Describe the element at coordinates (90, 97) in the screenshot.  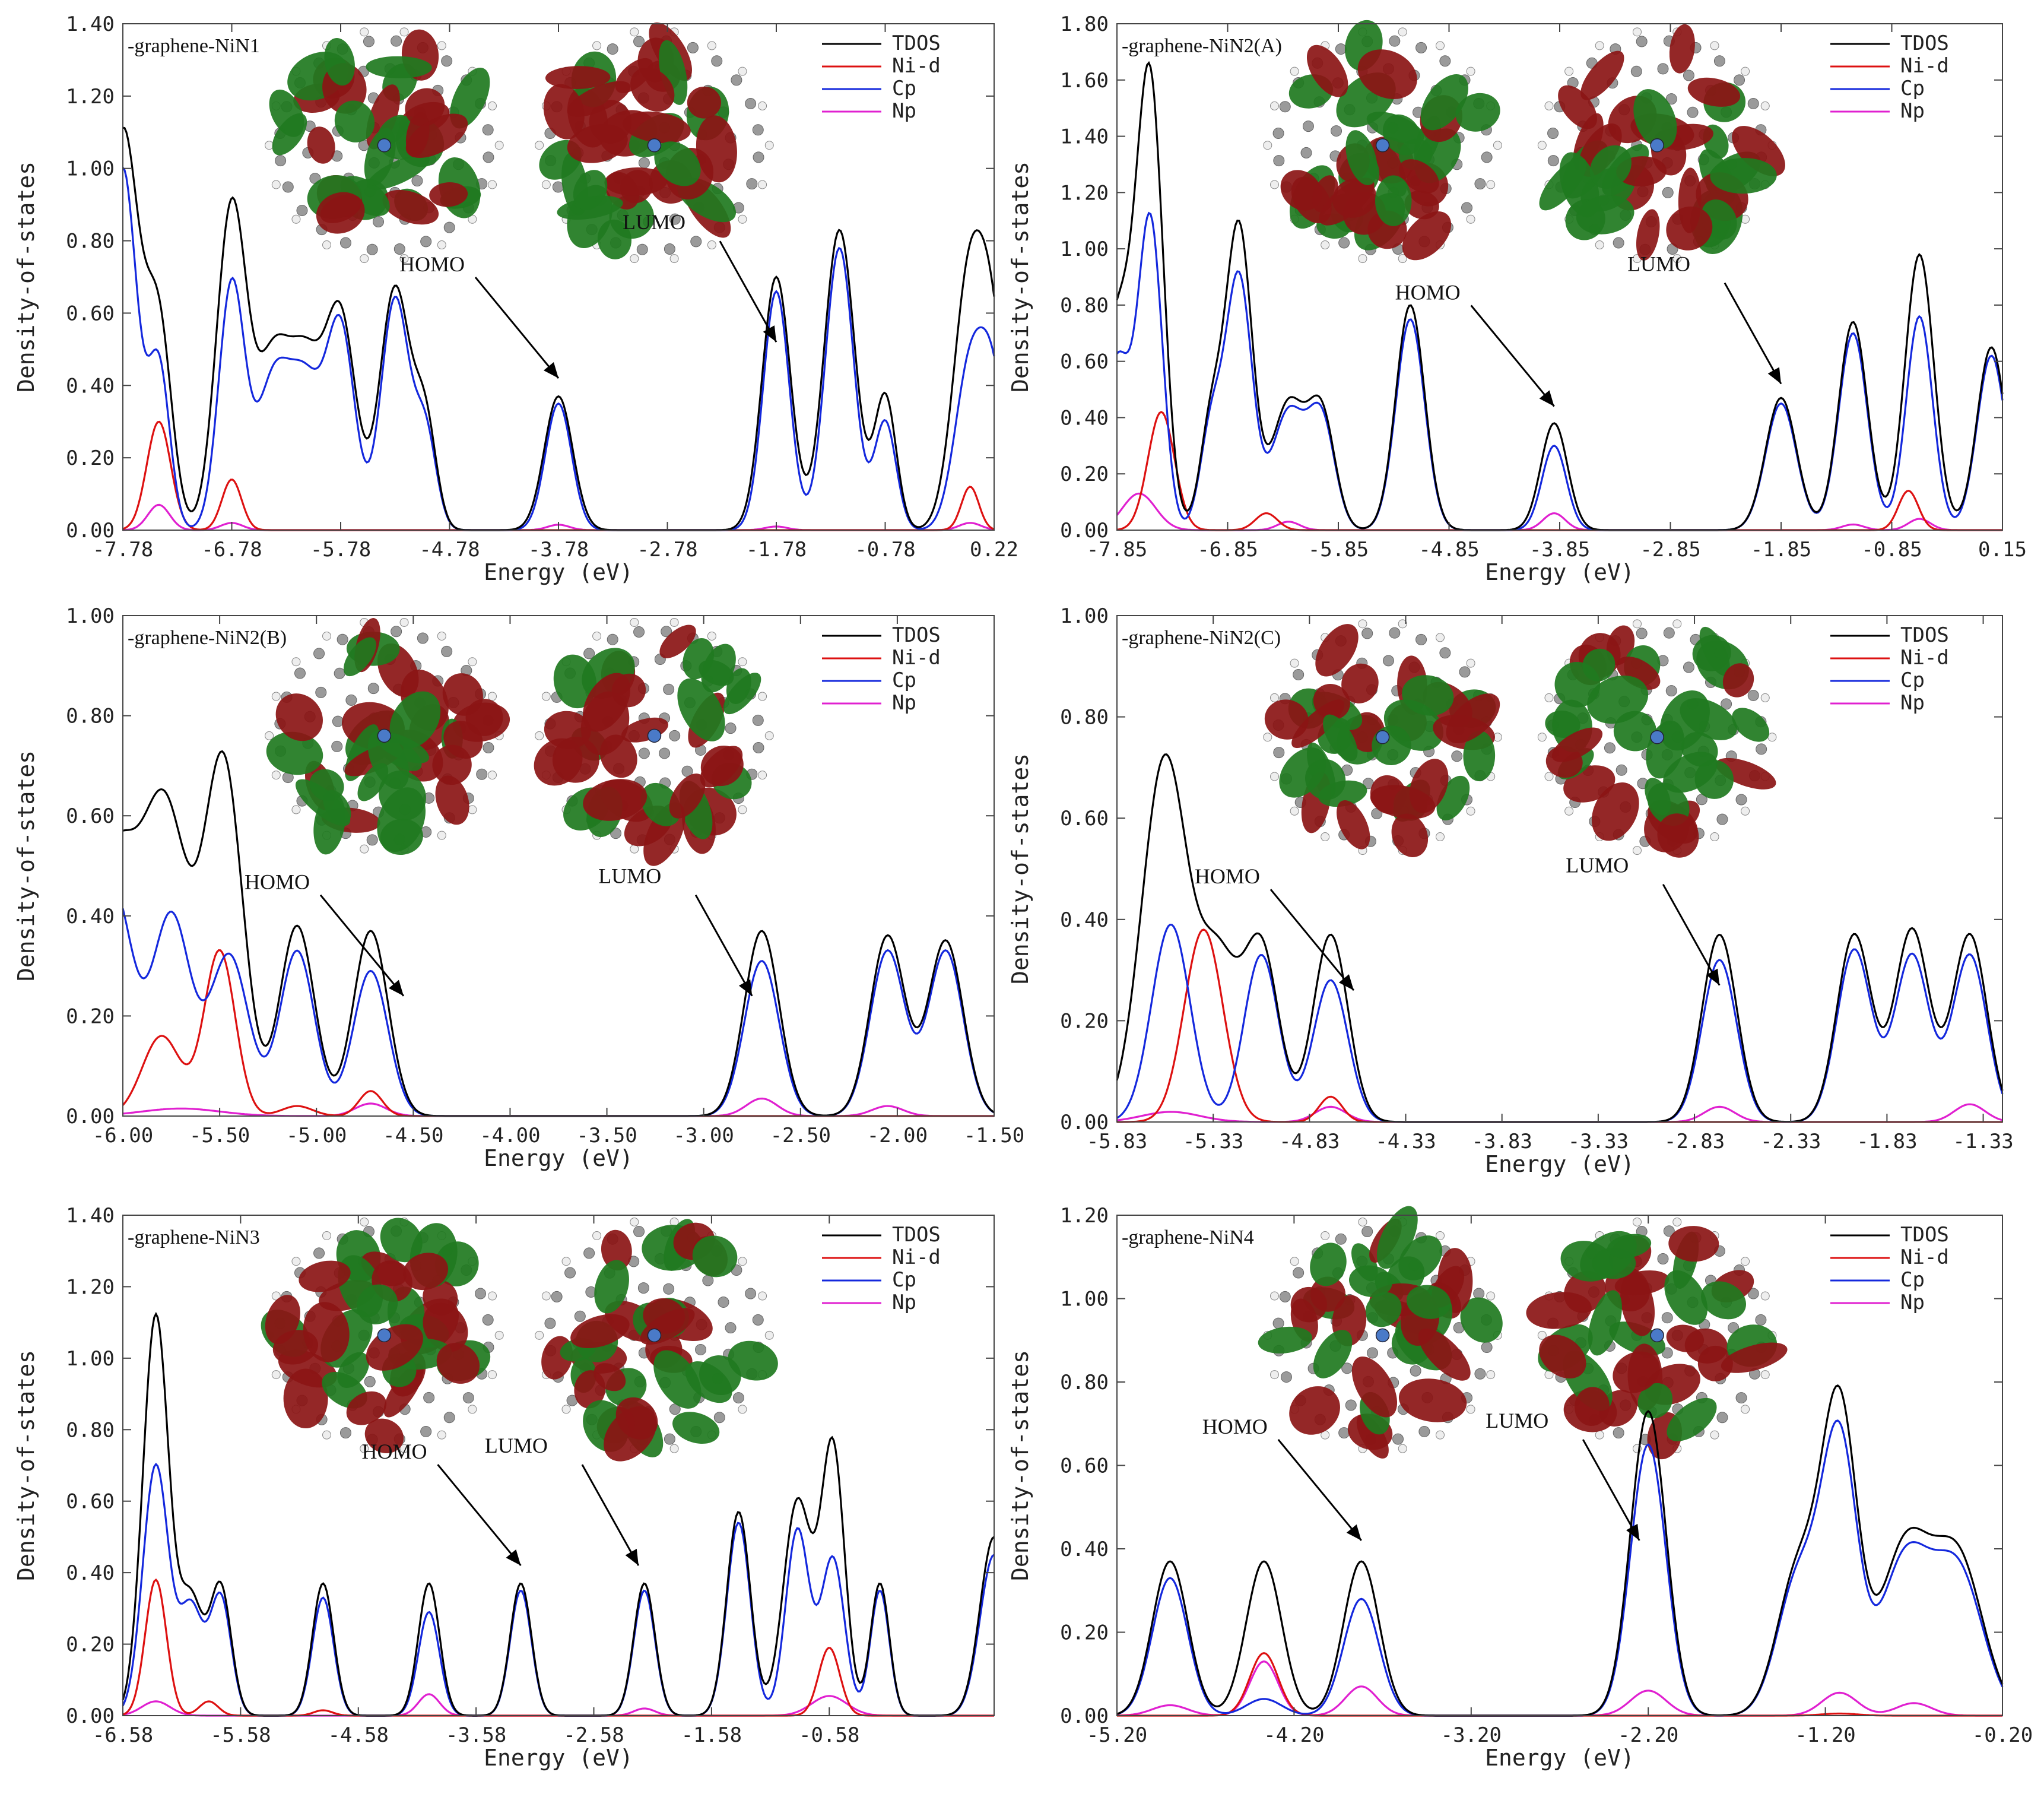
I see `y-tick-label: 1.20` at that location.